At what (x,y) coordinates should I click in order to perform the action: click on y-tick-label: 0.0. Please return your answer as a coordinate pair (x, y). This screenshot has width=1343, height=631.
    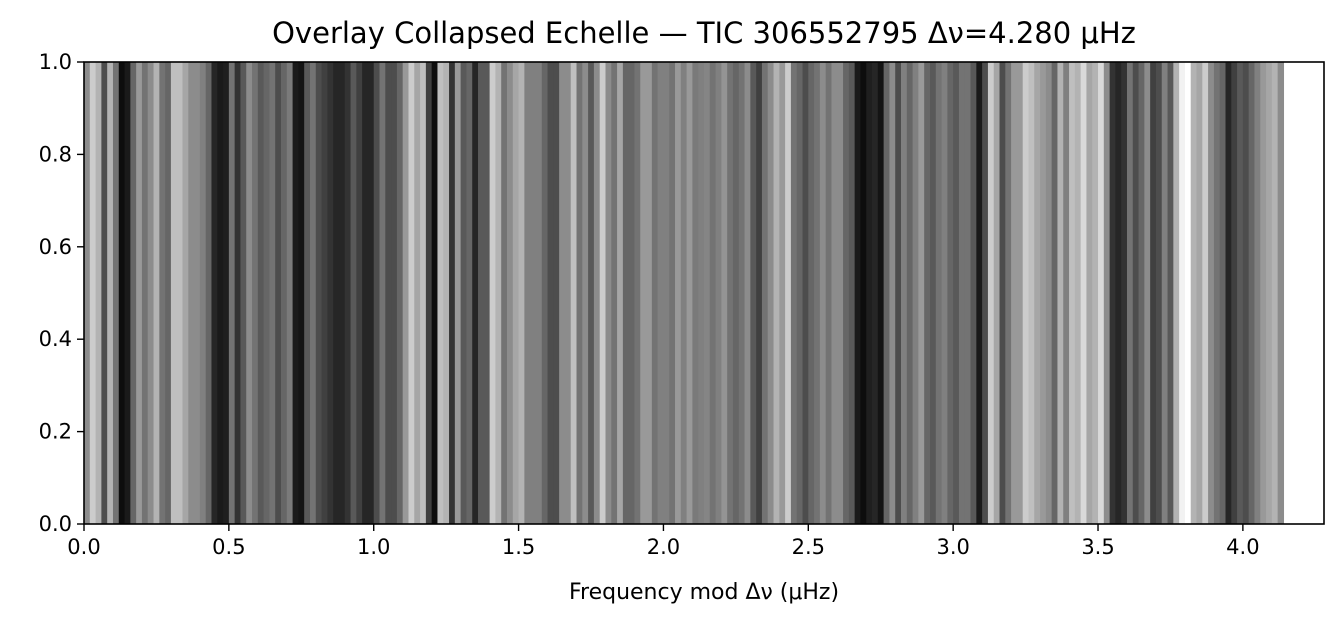
    Looking at the image, I should click on (55, 524).